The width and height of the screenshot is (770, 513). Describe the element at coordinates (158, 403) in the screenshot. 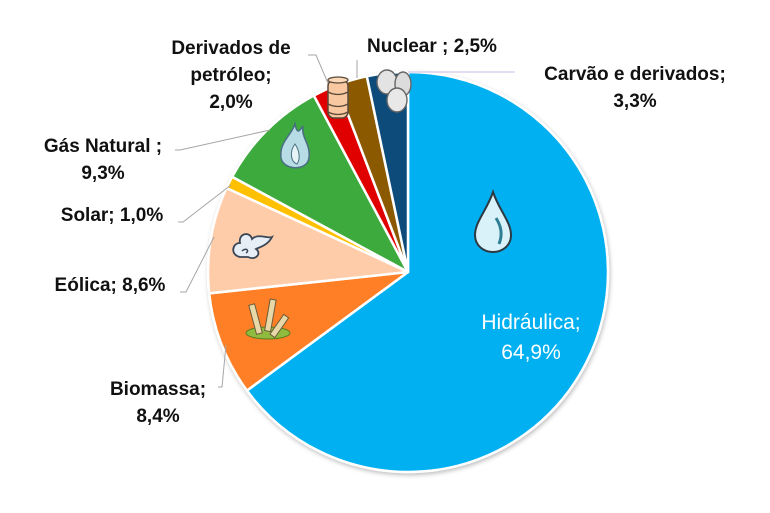

I see `label-biomassa: Biomassa; 8,4%` at that location.